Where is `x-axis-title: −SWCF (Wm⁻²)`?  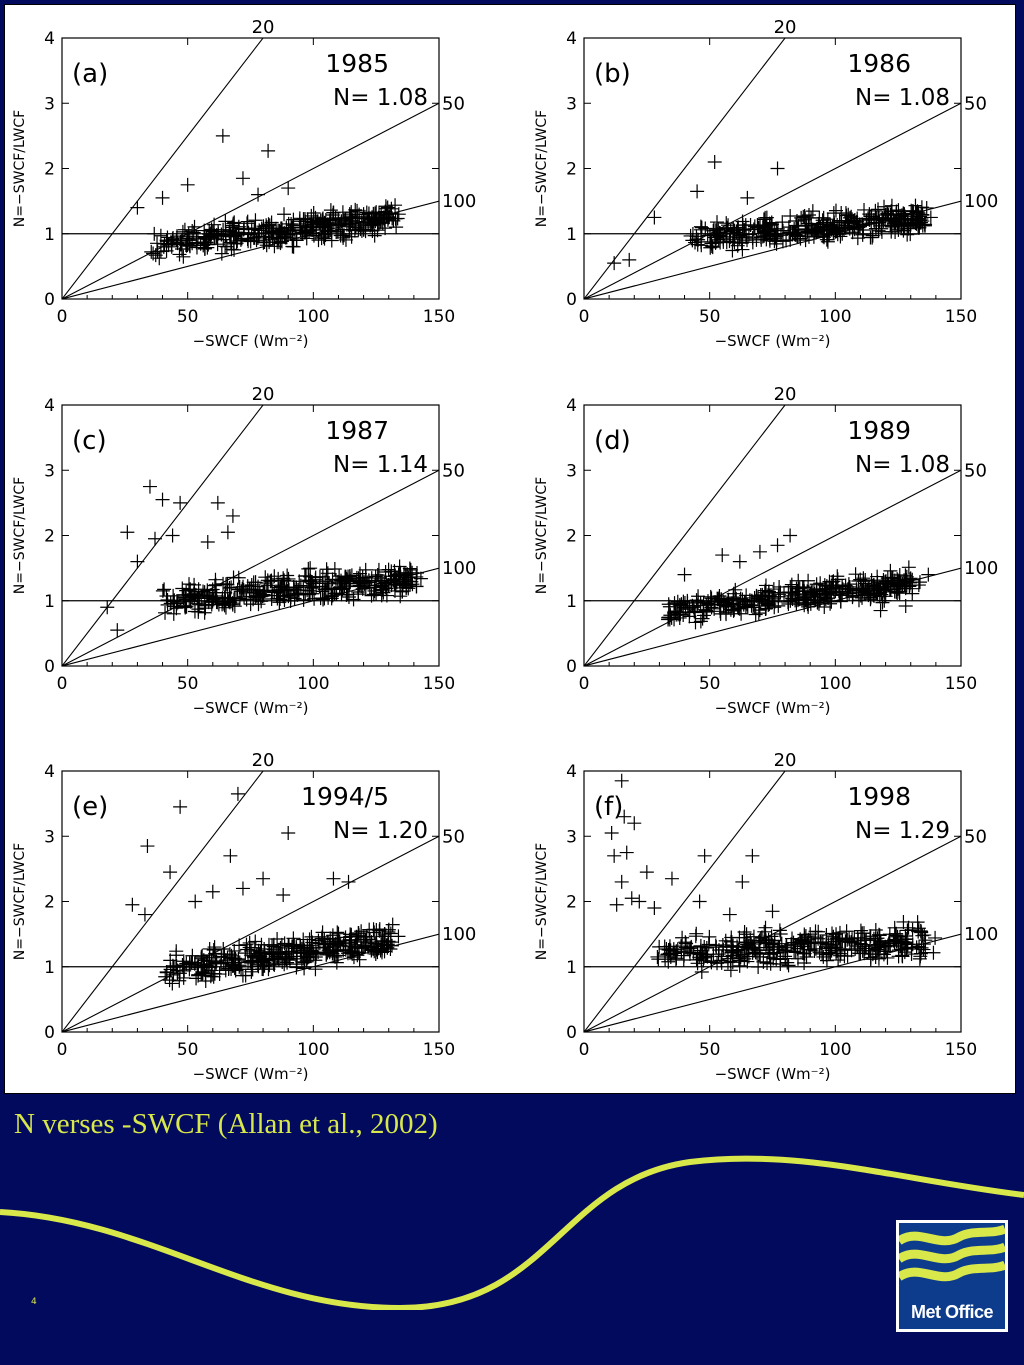 x-axis-title: −SWCF (Wm⁻²) is located at coordinates (773, 341).